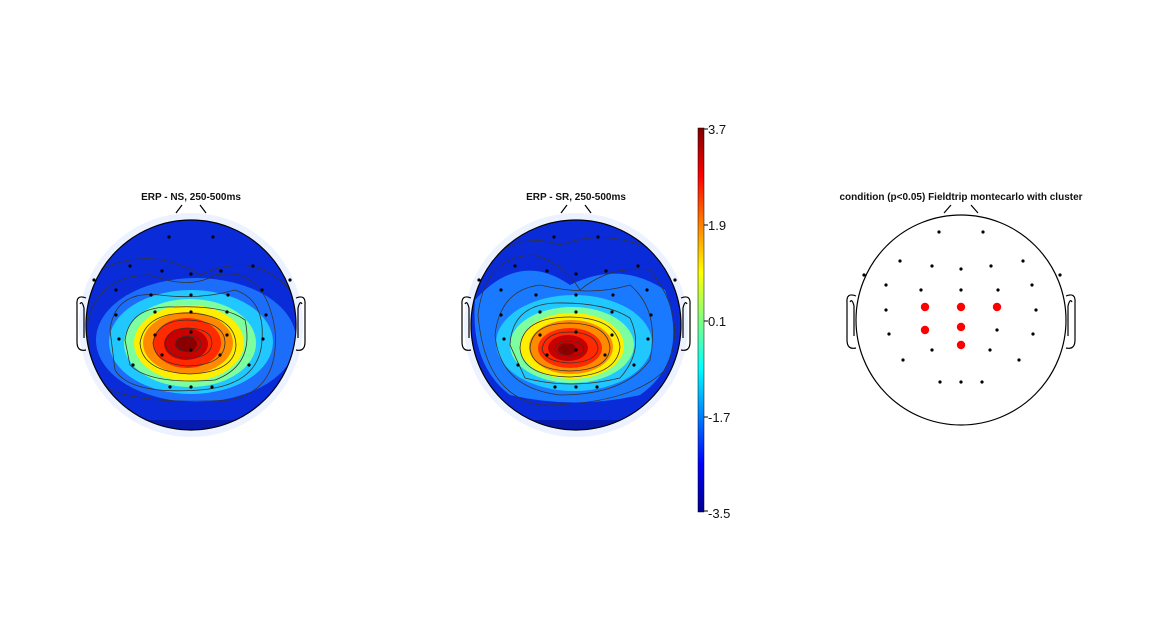  I want to click on topomap-sr: ERP - SR, 250-500ms, so click(576, 314).